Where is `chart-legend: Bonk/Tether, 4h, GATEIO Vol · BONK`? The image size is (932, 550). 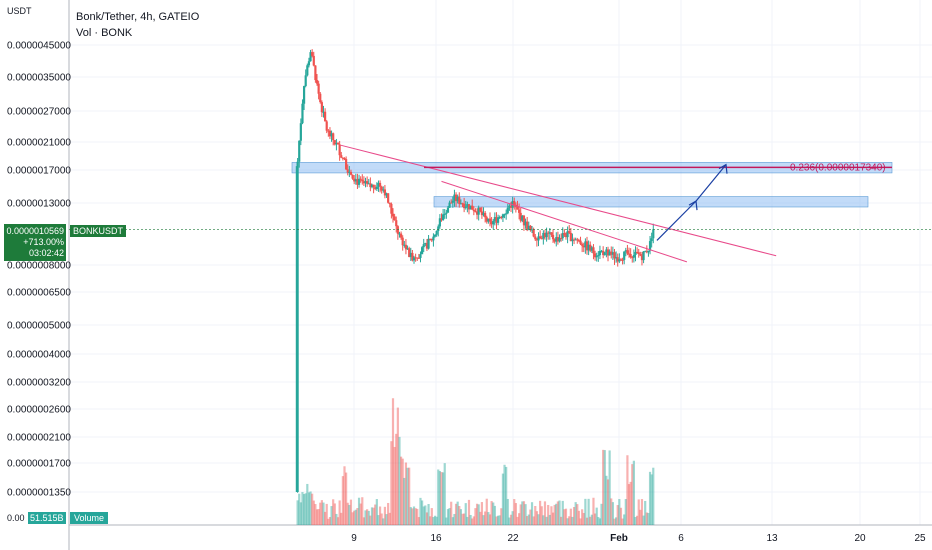
chart-legend: Bonk/Tether, 4h, GATEIO Vol · BONK is located at coordinates (137, 25).